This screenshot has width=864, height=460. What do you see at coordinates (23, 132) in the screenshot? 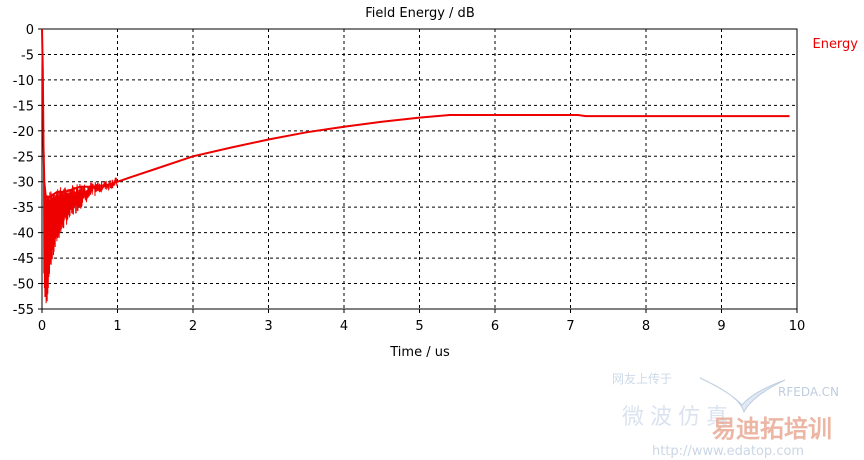
I see `y-tick-label: -20` at bounding box center [23, 132].